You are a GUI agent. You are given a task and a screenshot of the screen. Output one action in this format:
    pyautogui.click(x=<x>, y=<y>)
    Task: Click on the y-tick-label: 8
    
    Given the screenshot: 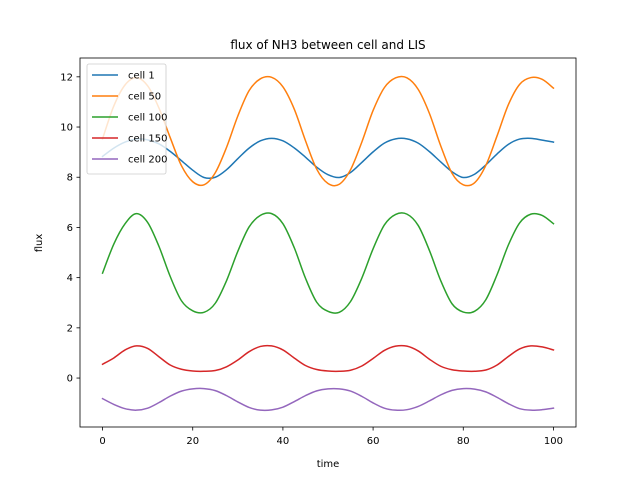 What is the action you would take?
    pyautogui.click(x=70, y=178)
    